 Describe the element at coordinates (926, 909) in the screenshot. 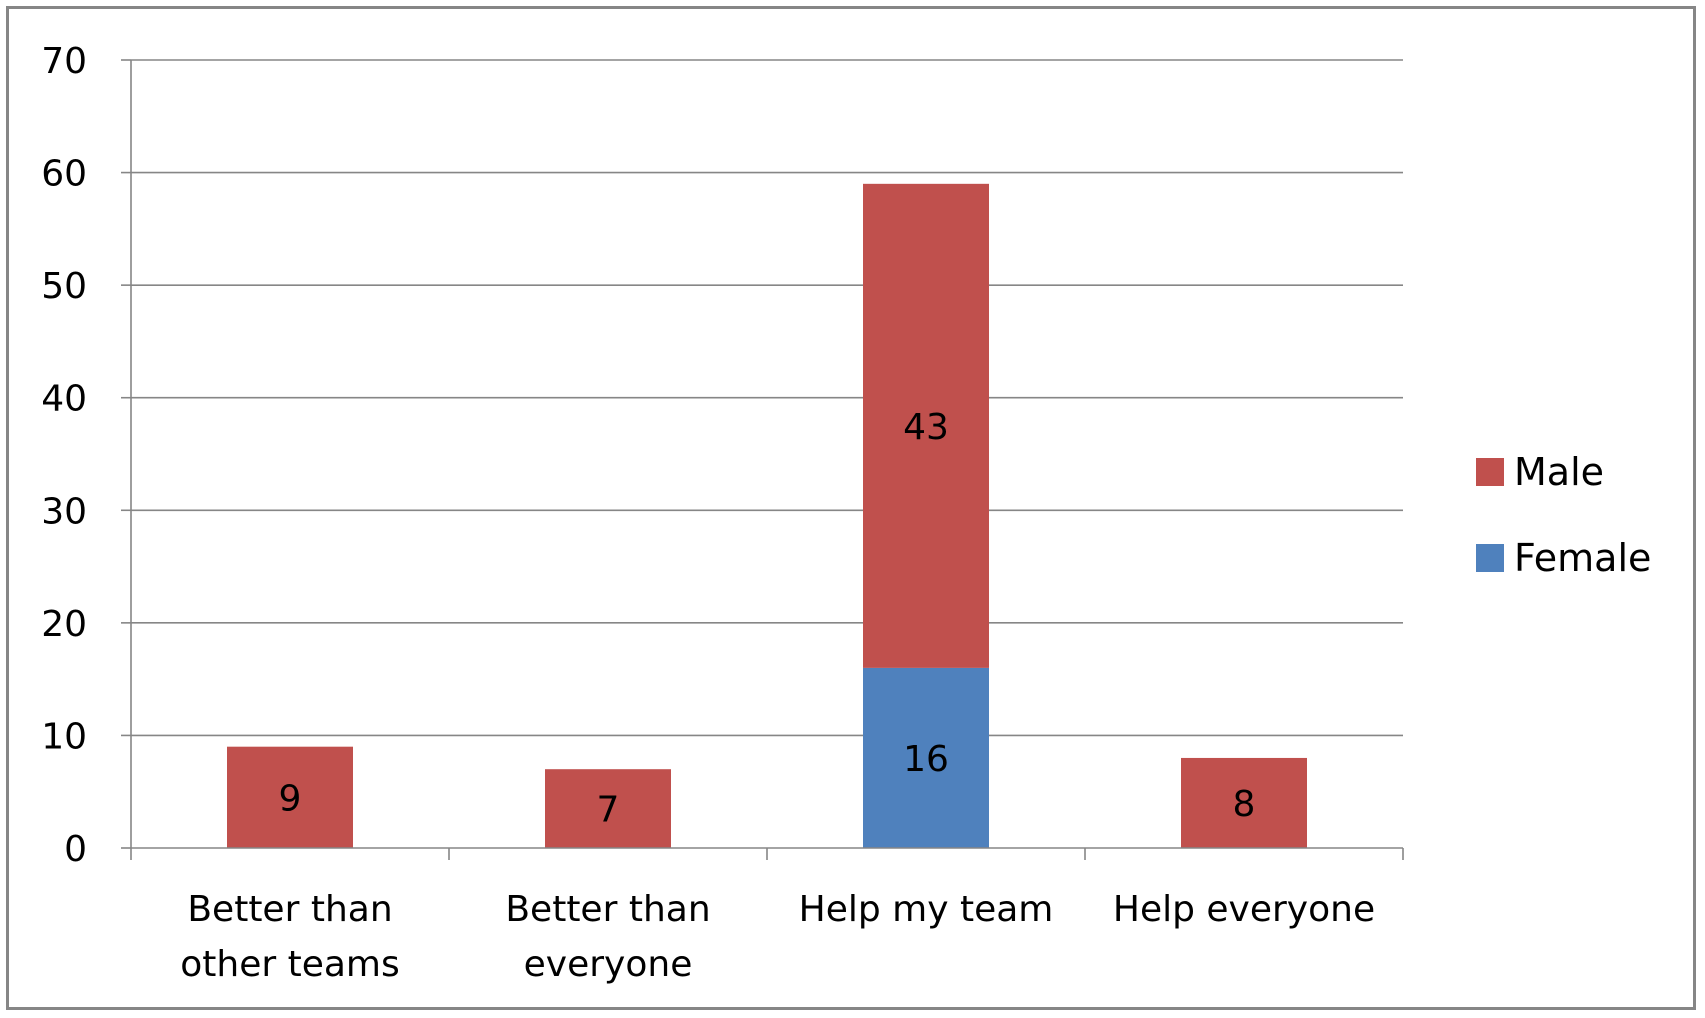

I see `x-category-label: Help my team` at that location.